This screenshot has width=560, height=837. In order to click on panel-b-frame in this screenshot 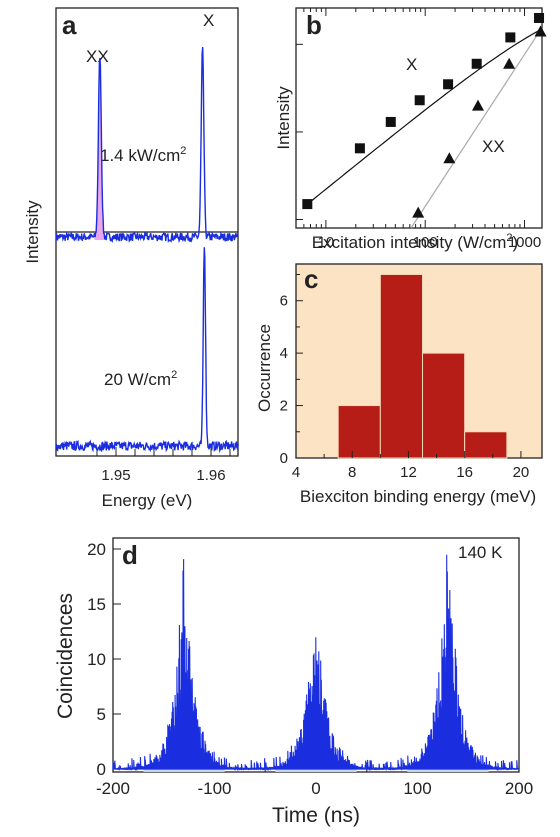, I will do `click(419, 118)`.